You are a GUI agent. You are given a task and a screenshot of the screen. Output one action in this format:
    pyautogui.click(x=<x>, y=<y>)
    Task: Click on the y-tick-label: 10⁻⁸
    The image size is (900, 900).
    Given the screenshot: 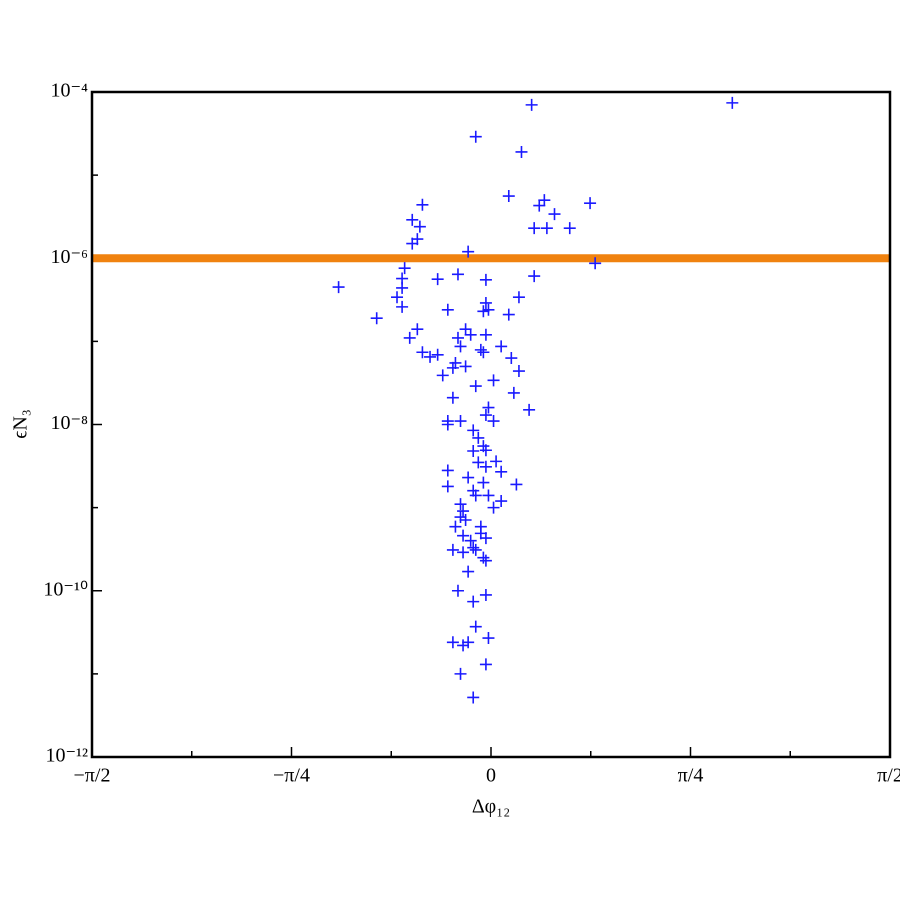 What is the action you would take?
    pyautogui.click(x=69, y=423)
    